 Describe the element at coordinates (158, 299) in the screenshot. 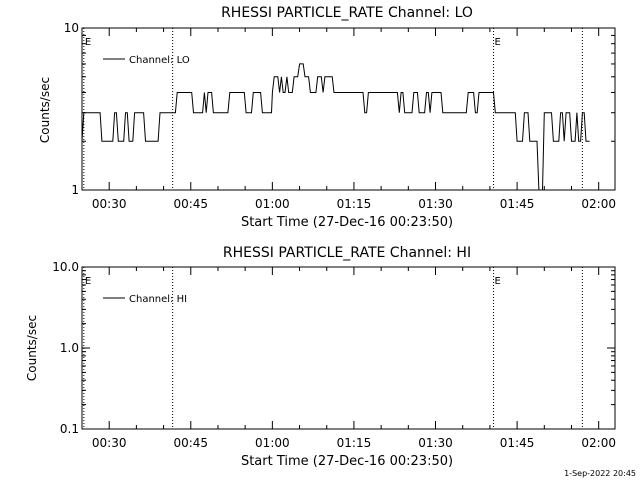

I see `legend-entry: Channel: HI` at that location.